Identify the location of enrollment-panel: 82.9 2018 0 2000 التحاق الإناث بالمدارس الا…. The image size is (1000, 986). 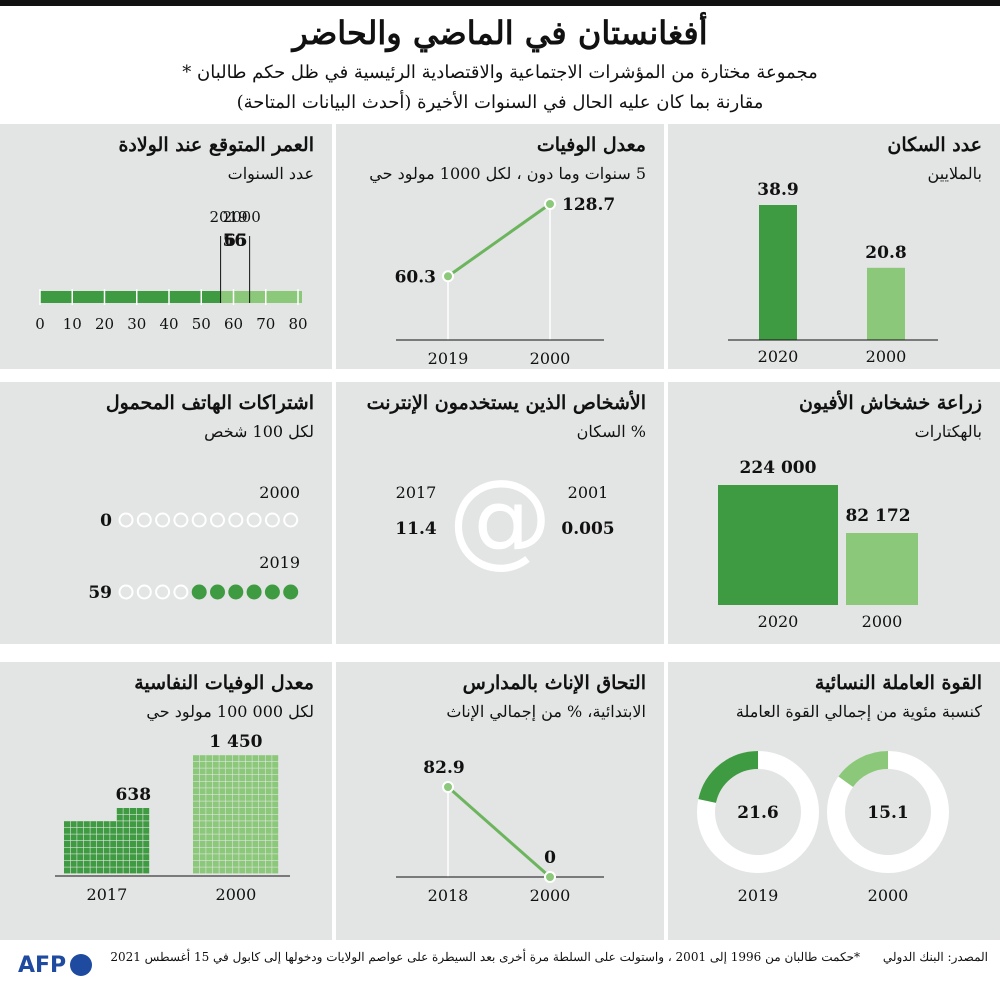
(500, 801).